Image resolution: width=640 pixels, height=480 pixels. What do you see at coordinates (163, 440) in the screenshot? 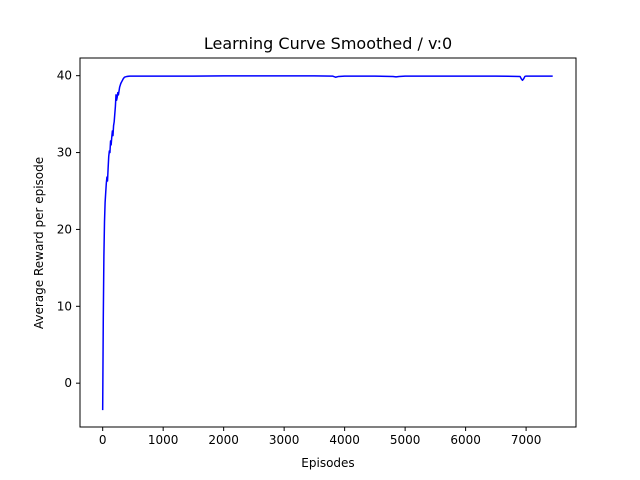
I see `x-tick-label: 1000` at bounding box center [163, 440].